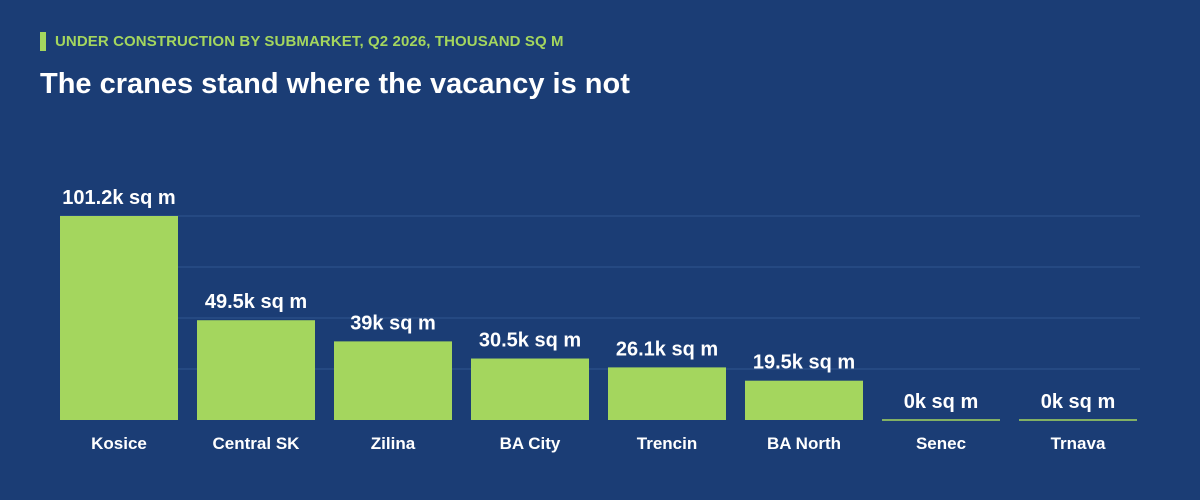 The height and width of the screenshot is (500, 1200). What do you see at coordinates (667, 443) in the screenshot?
I see `x-tick-label: Trencin` at bounding box center [667, 443].